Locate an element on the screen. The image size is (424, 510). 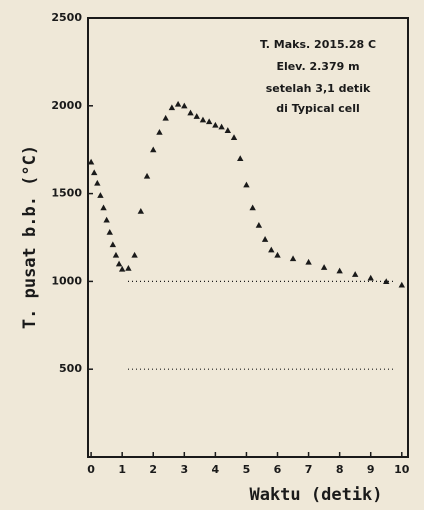
x-tick-label: 5 is located at coordinates (247, 469).